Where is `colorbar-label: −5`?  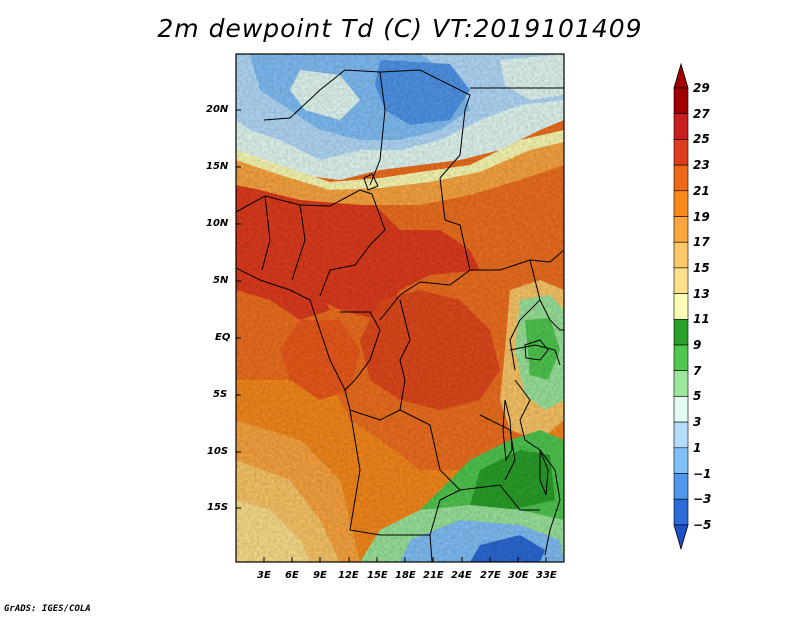
colorbar-label: −5 is located at coordinates (702, 524).